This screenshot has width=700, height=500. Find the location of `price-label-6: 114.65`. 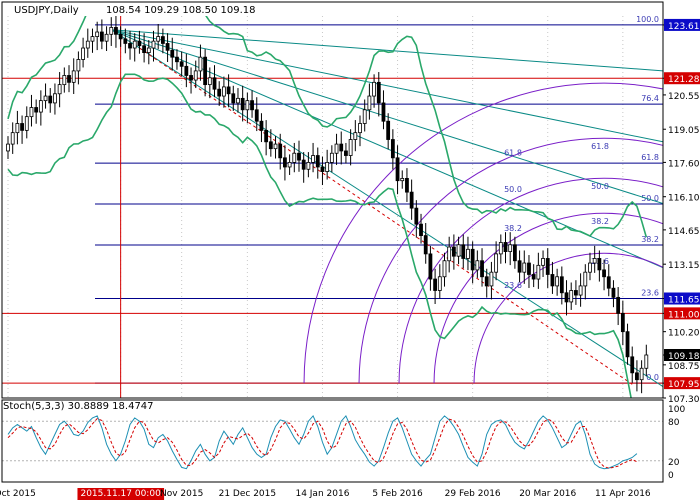

price-label-6: 114.65 is located at coordinates (684, 232).